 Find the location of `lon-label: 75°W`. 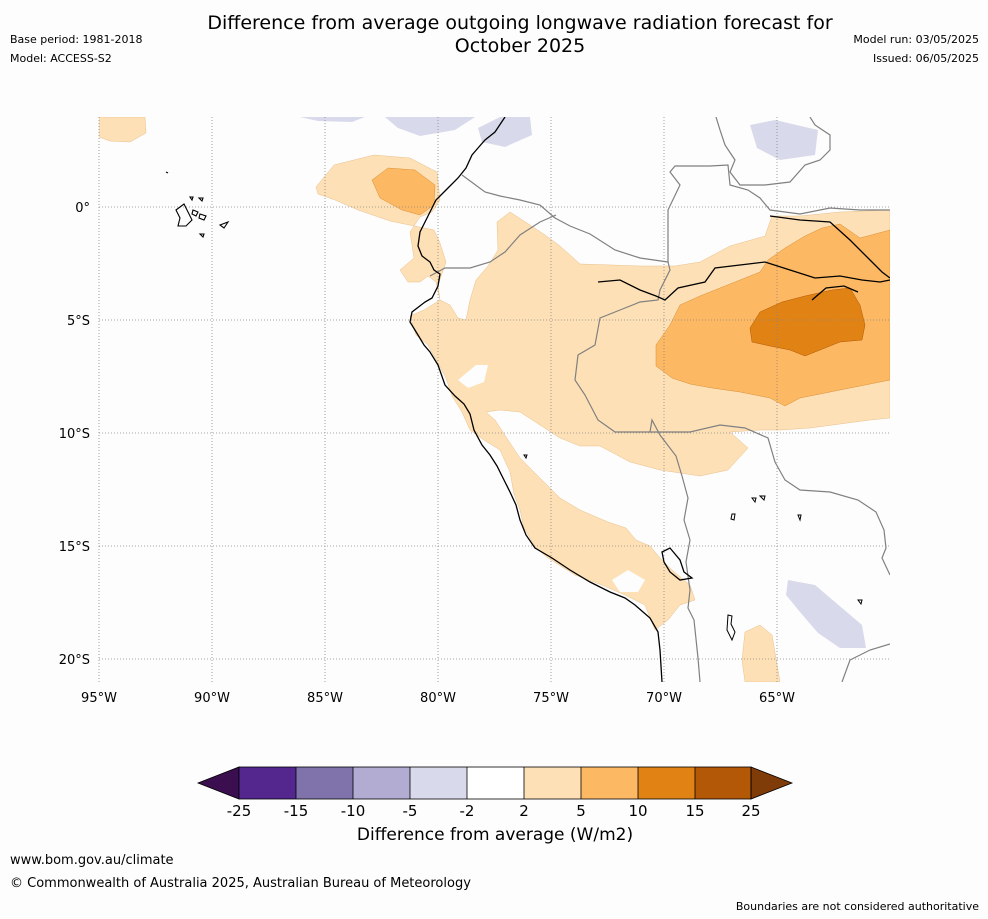

lon-label: 75°W is located at coordinates (551, 698).